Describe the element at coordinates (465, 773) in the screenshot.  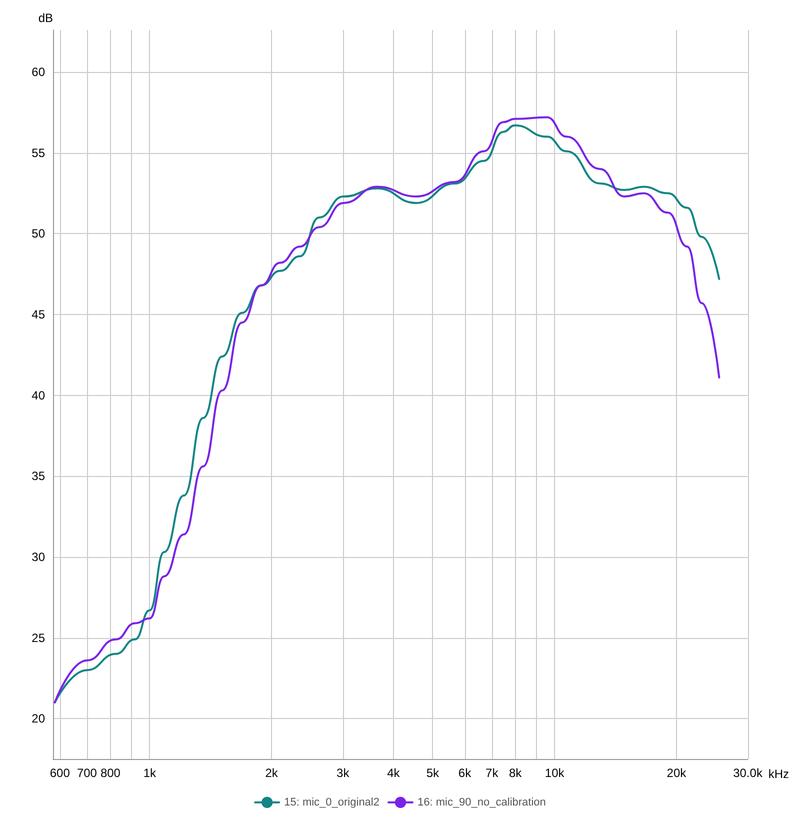
I see `x-tick-label: 6k` at that location.